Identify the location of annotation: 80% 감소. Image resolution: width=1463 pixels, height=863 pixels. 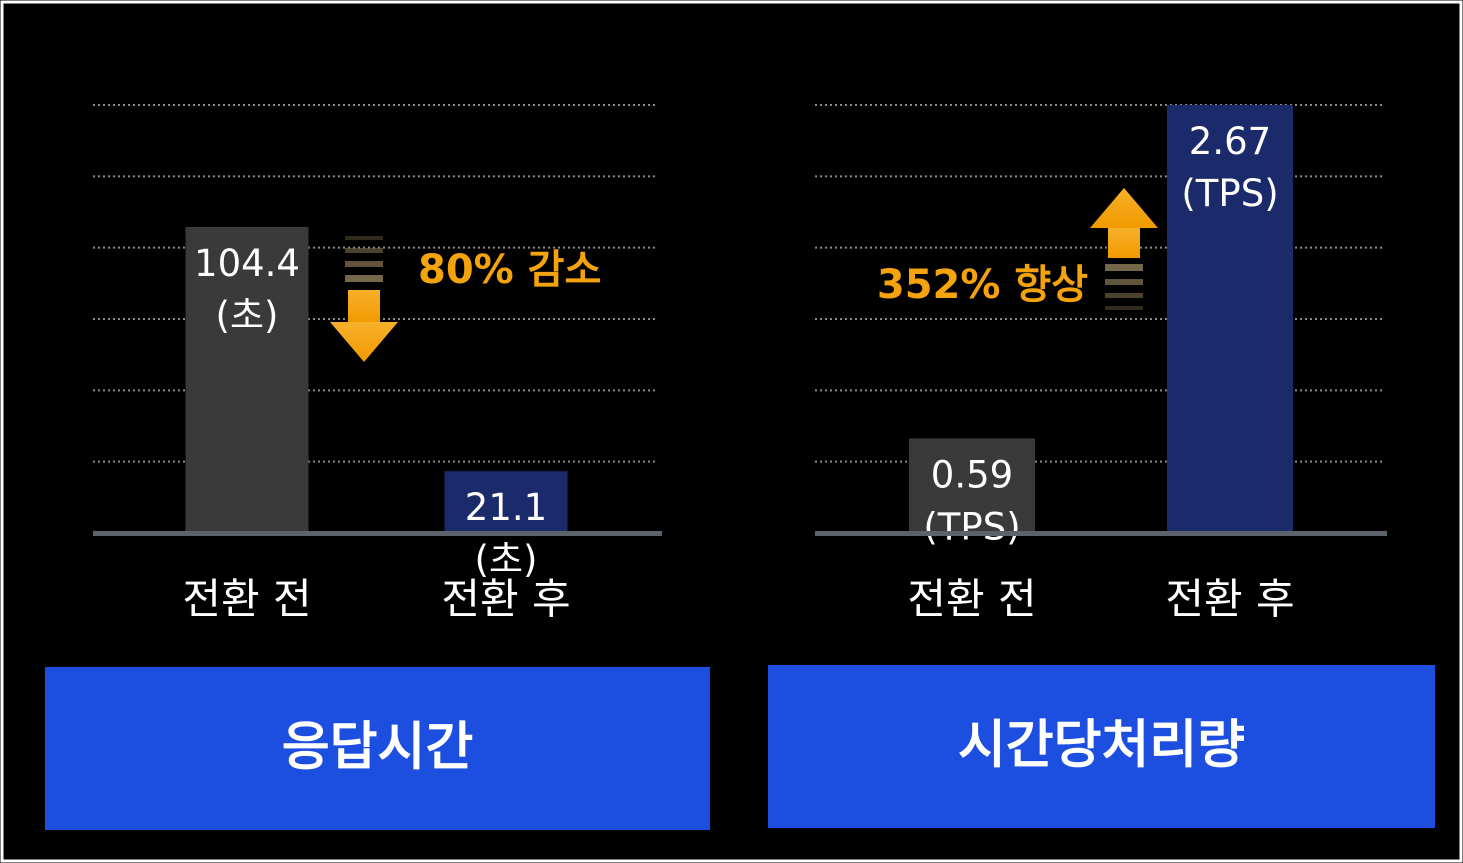
(509, 270).